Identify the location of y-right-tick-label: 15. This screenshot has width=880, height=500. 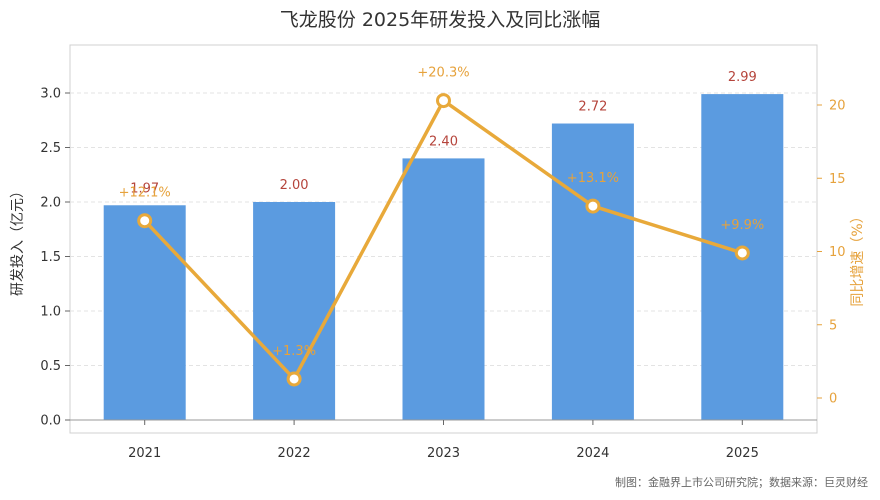
(837, 179).